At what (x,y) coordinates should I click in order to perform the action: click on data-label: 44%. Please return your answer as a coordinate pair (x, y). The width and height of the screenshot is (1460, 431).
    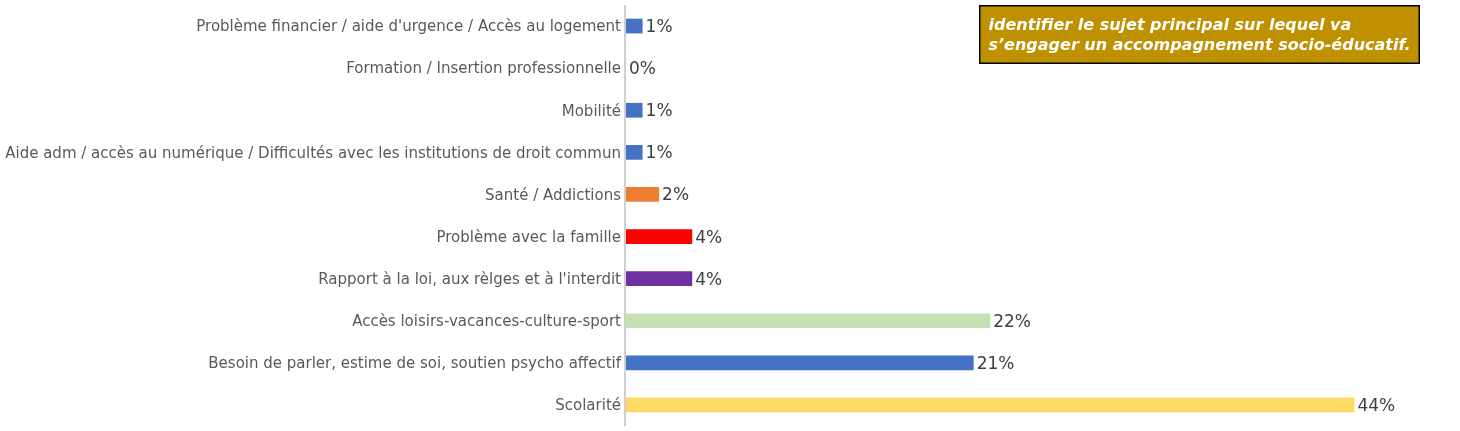
    Looking at the image, I should click on (1376, 404).